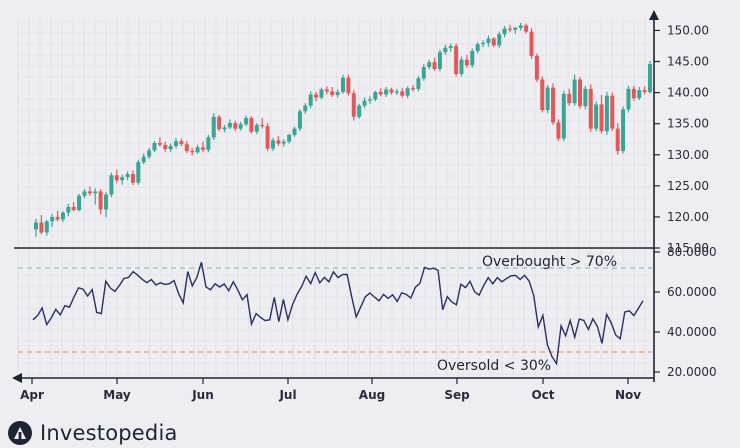 The height and width of the screenshot is (448, 740). I want to click on investopedia-logo-icon, so click(20, 433).